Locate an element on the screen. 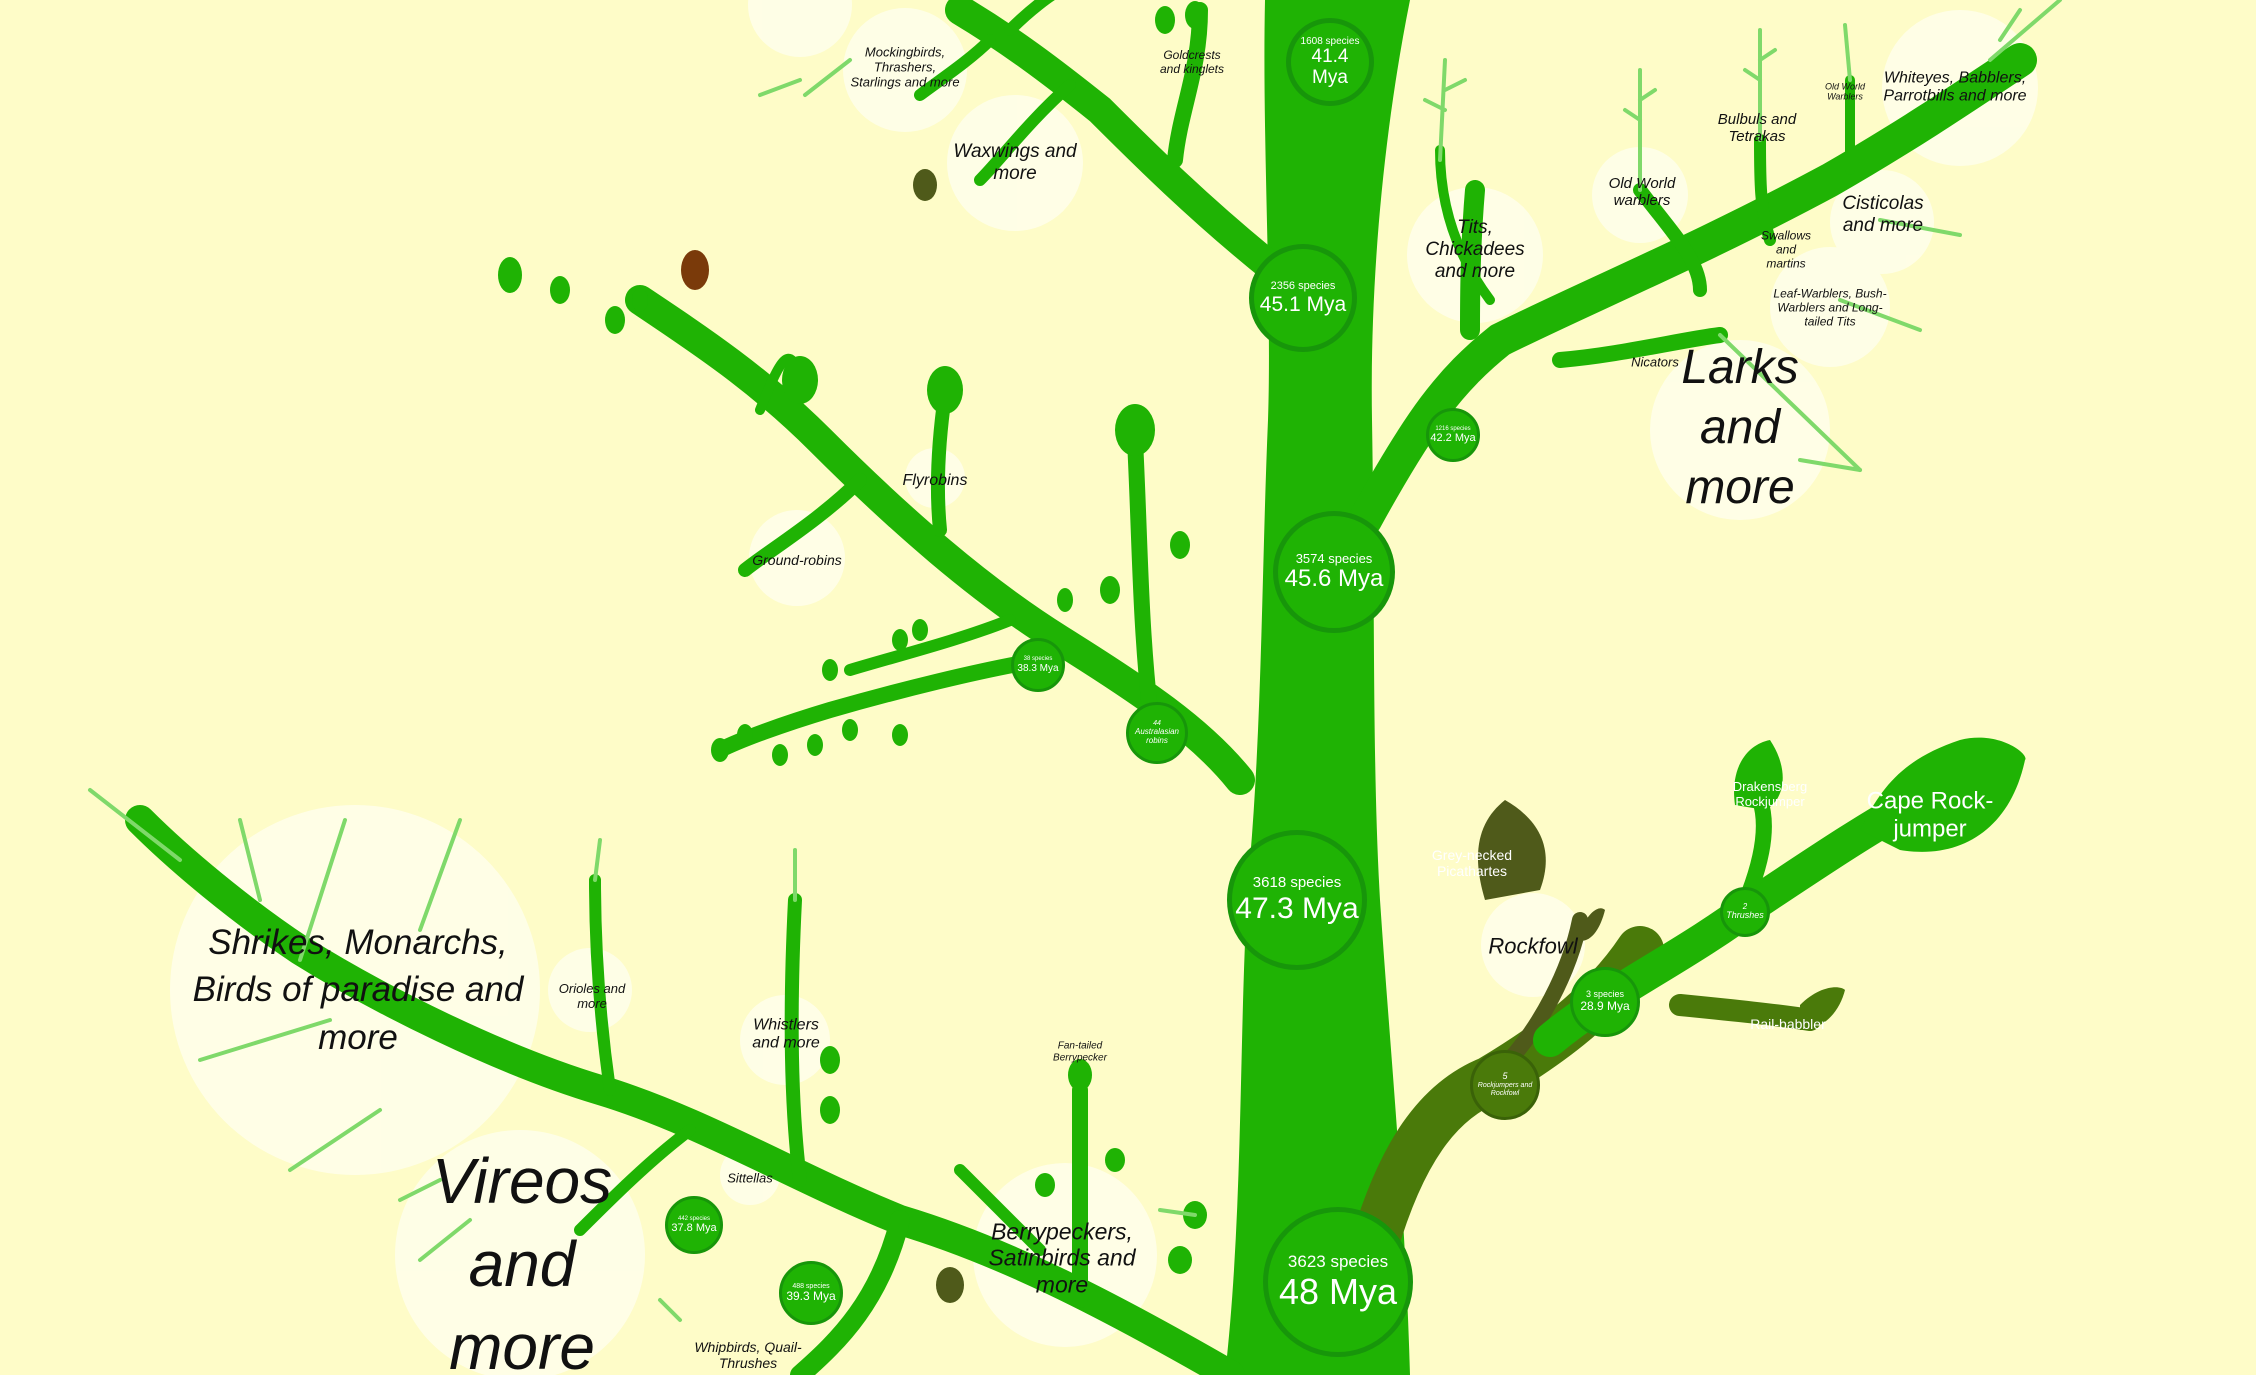  label-cisticolas: Cisticolas and more is located at coordinates (1883, 214).